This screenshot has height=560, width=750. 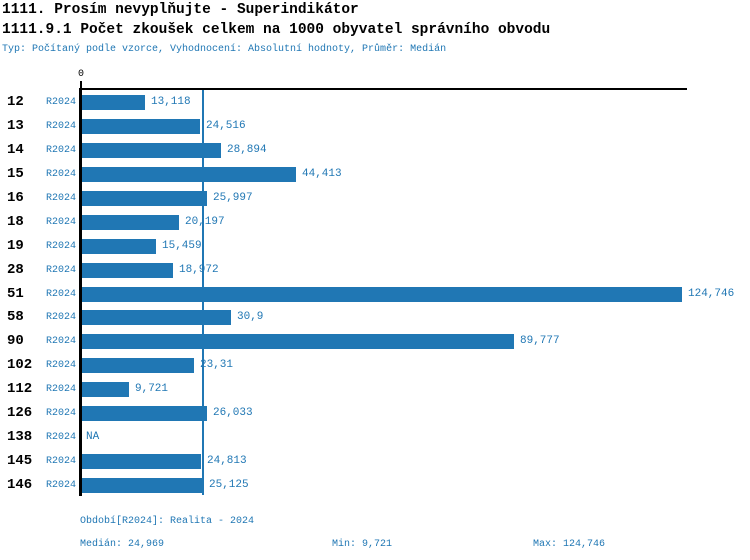 I want to click on footer-period-line: Období[R2024]: Realita - 2024, so click(x=167, y=521).